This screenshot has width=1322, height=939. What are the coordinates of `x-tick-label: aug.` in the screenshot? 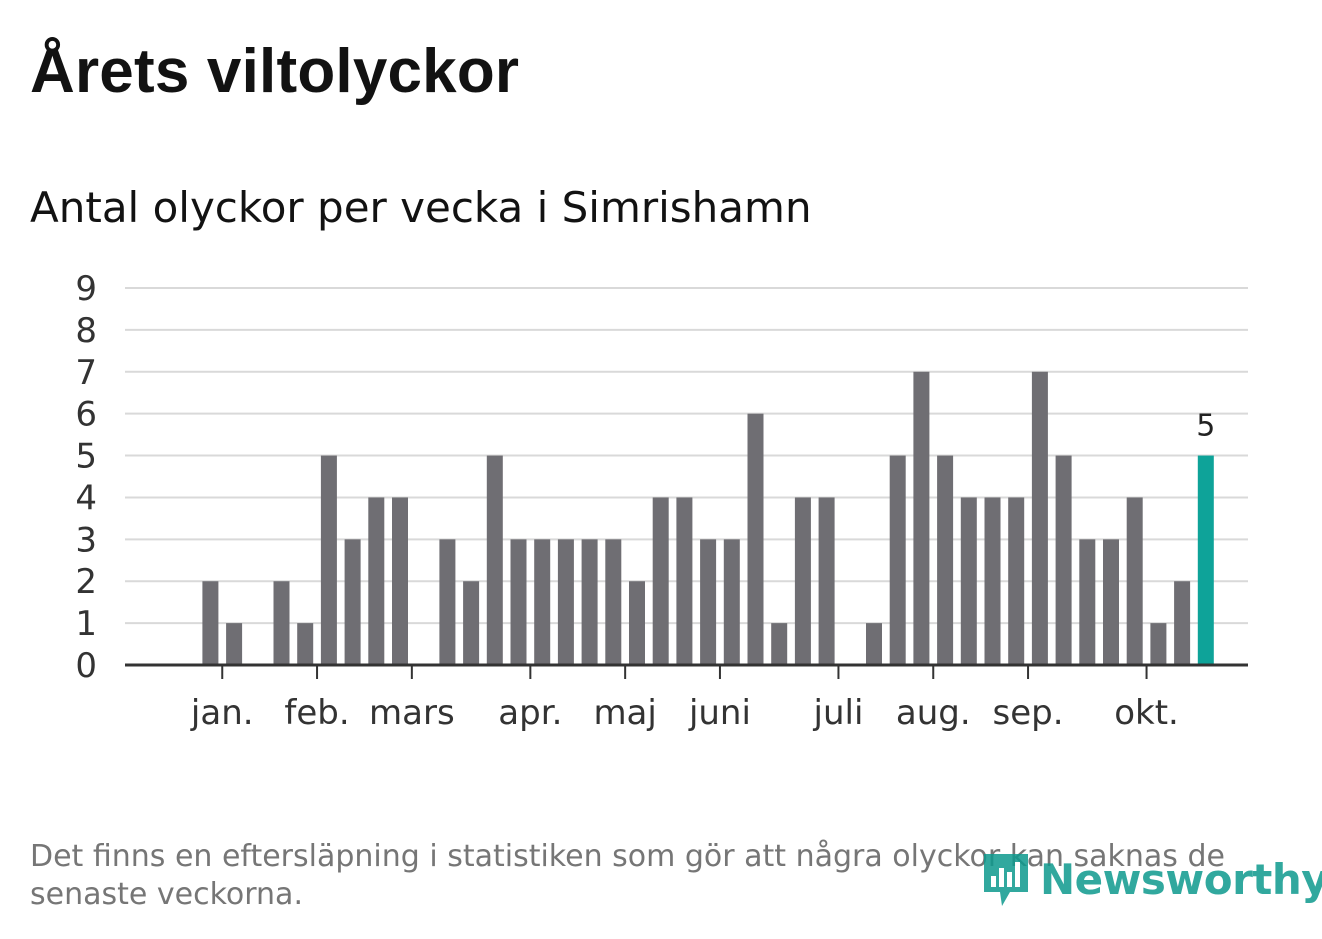 It's located at (933, 713).